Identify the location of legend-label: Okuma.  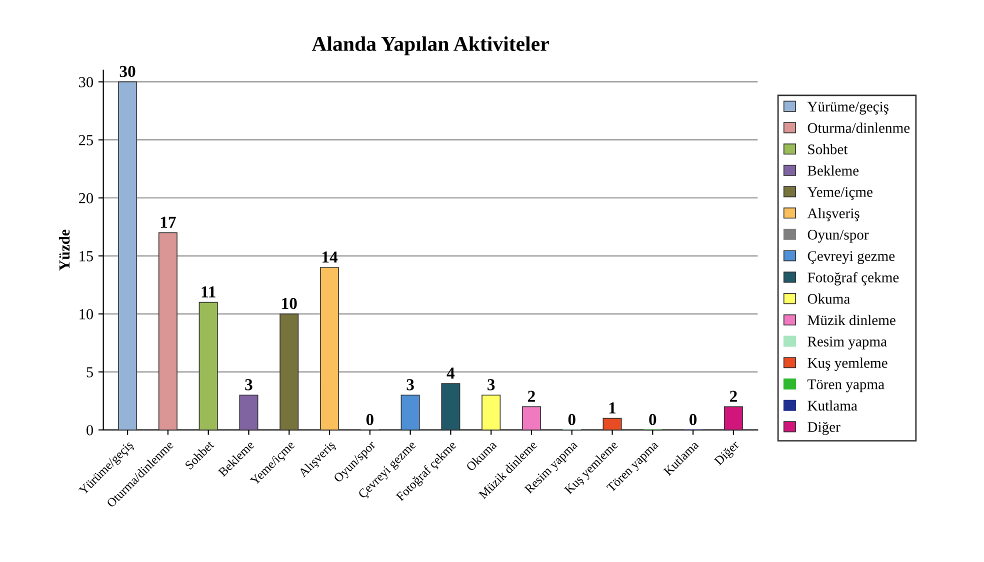
(829, 299).